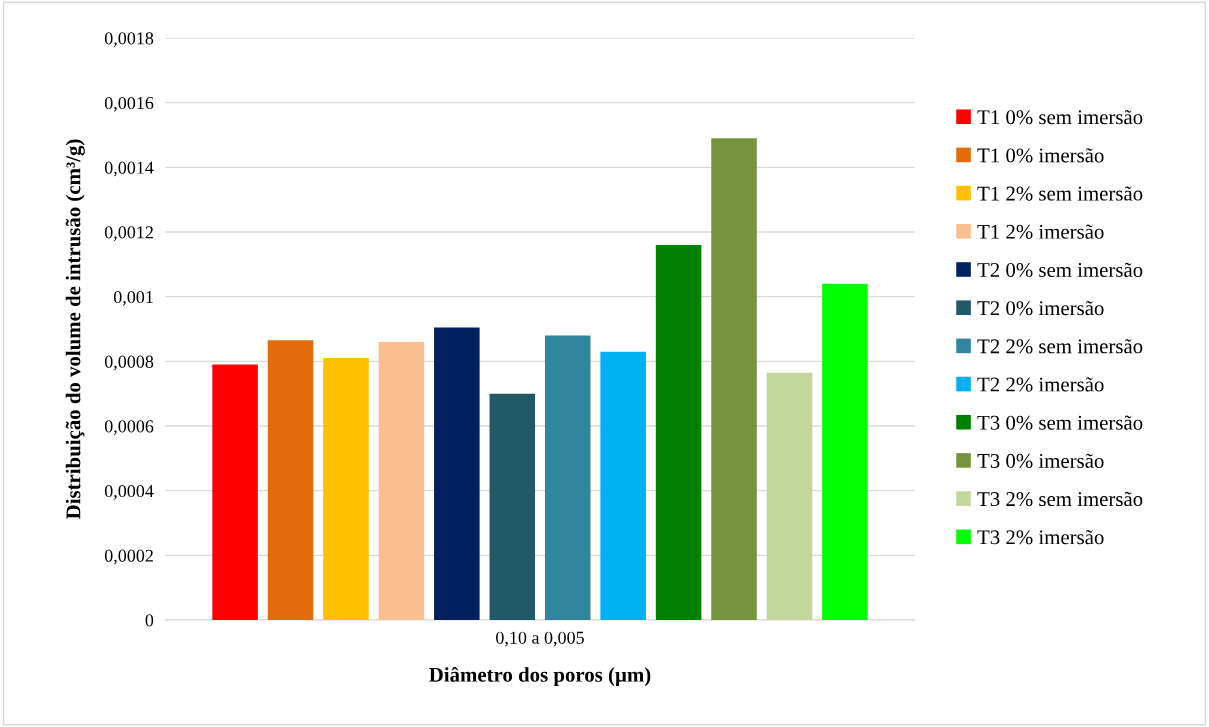  Describe the element at coordinates (129, 428) in the screenshot. I see `y-tick-label: 0,0006` at that location.